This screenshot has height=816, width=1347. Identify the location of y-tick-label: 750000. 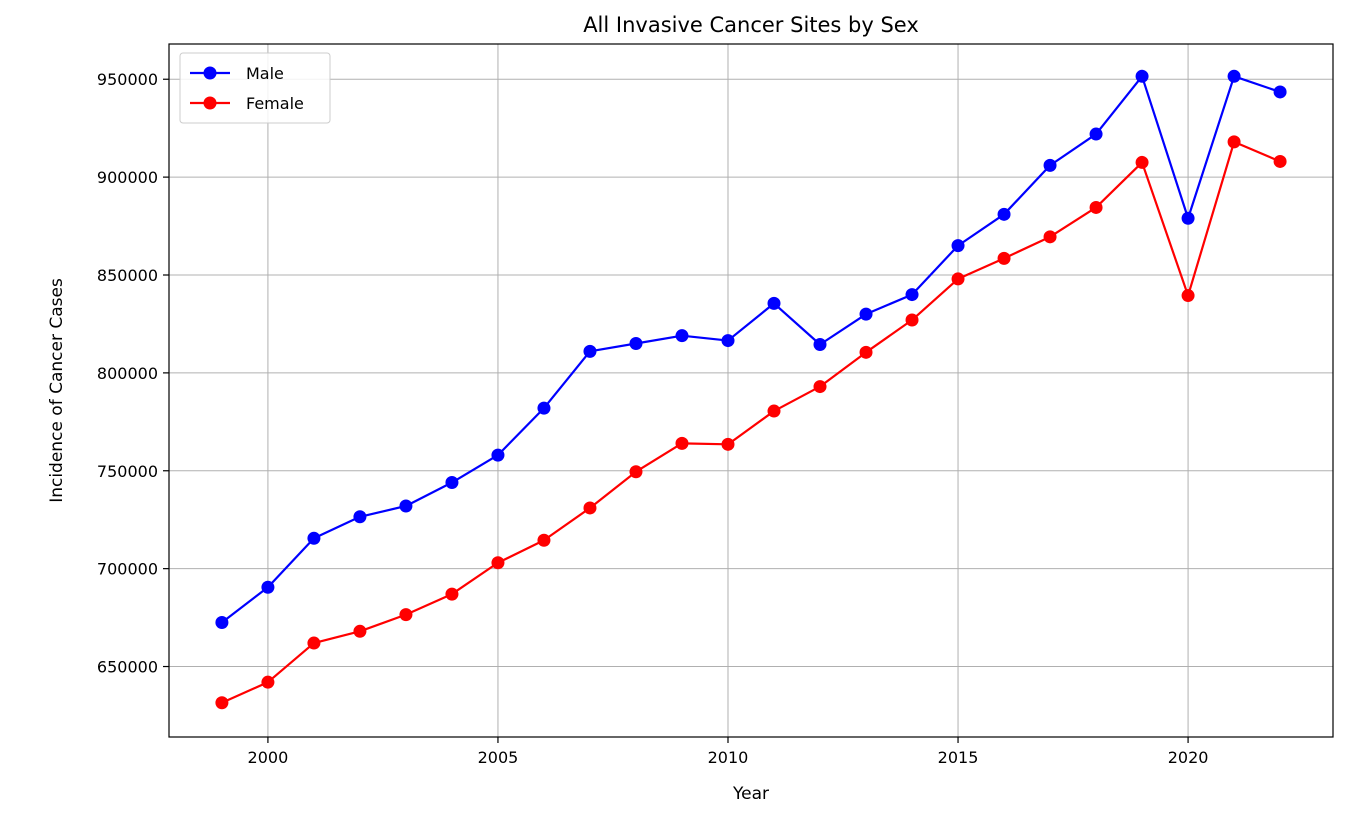
(127, 471).